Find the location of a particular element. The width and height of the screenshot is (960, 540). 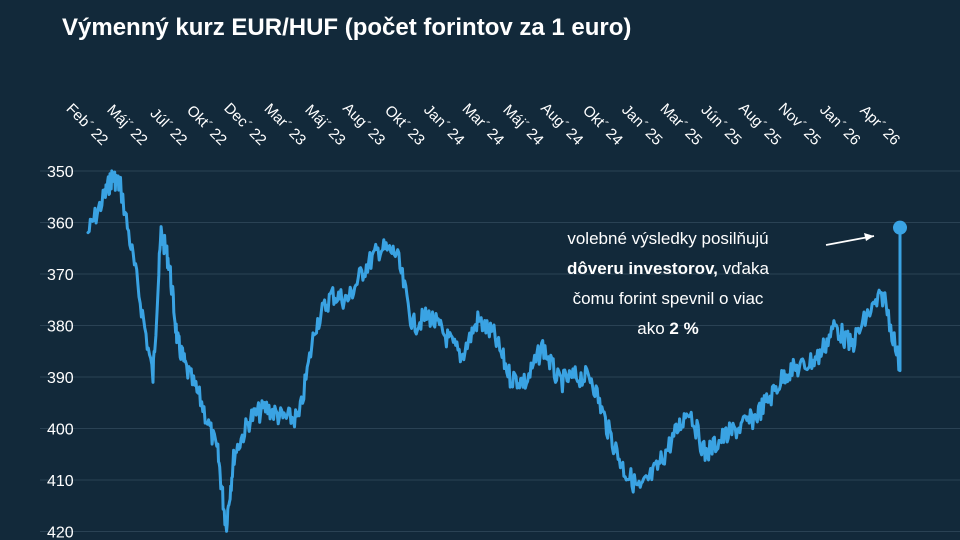

y-tick-label: 380 is located at coordinates (60, 327).